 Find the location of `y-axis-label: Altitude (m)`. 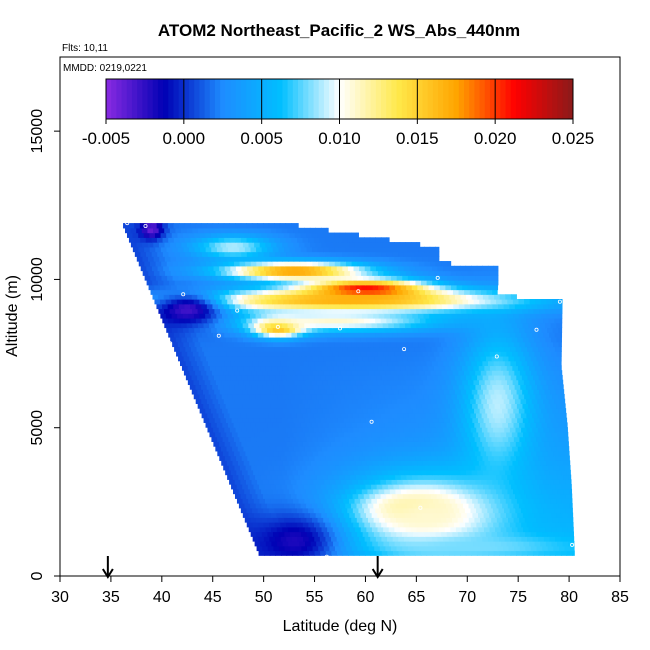

y-axis-label: Altitude (m) is located at coordinates (12, 316).